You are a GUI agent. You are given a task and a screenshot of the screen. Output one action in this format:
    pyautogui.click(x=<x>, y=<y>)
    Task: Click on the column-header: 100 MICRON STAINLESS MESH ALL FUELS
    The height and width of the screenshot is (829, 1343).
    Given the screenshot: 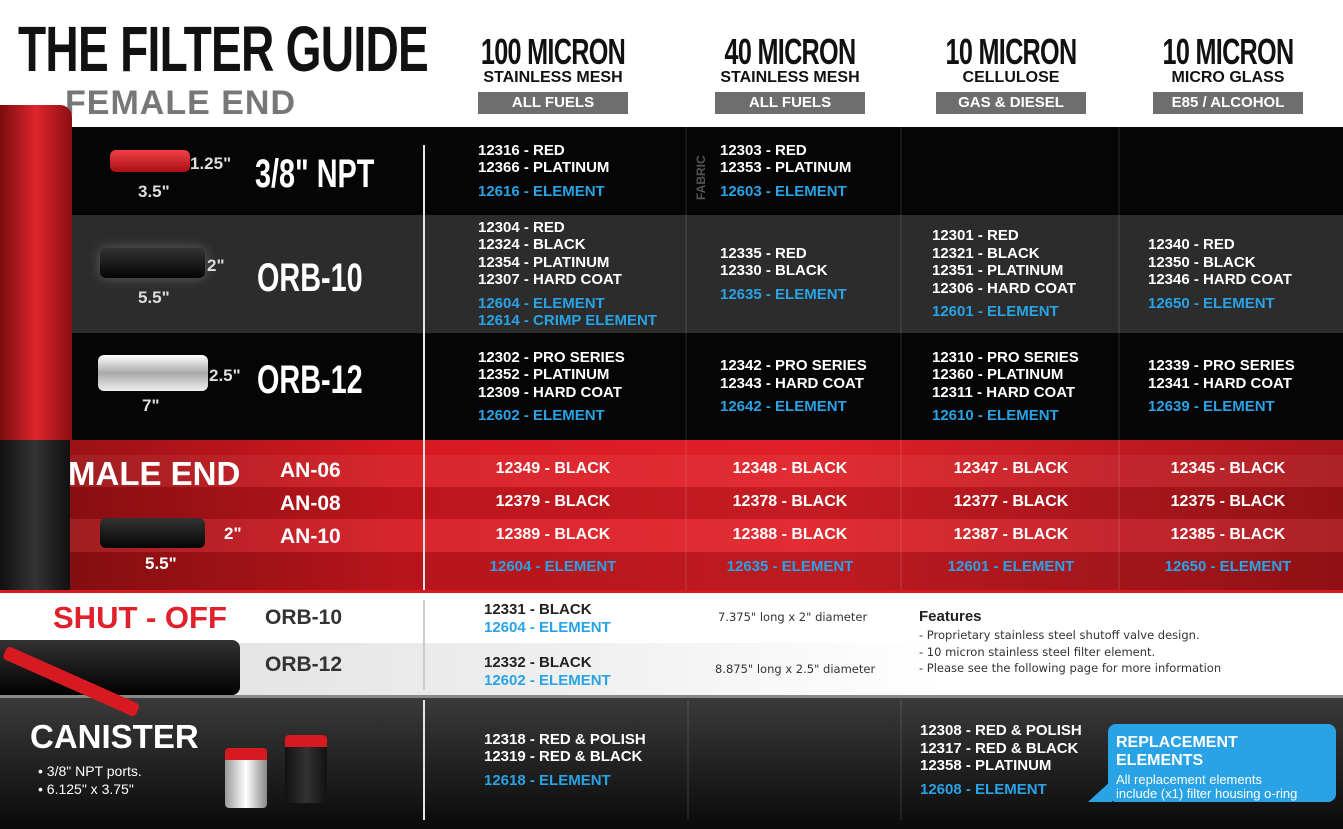 What is the action you would take?
    pyautogui.click(x=553, y=74)
    